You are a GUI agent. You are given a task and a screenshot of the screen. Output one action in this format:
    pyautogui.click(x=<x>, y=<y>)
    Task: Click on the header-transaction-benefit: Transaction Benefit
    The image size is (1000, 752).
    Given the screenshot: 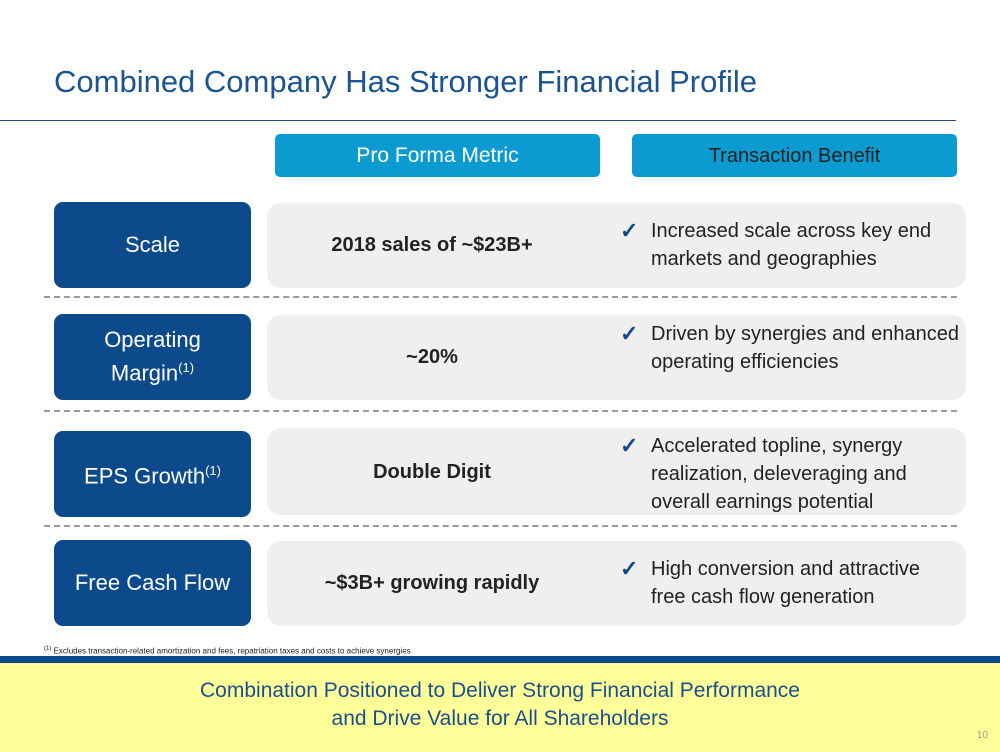 What is the action you would take?
    pyautogui.click(x=794, y=155)
    